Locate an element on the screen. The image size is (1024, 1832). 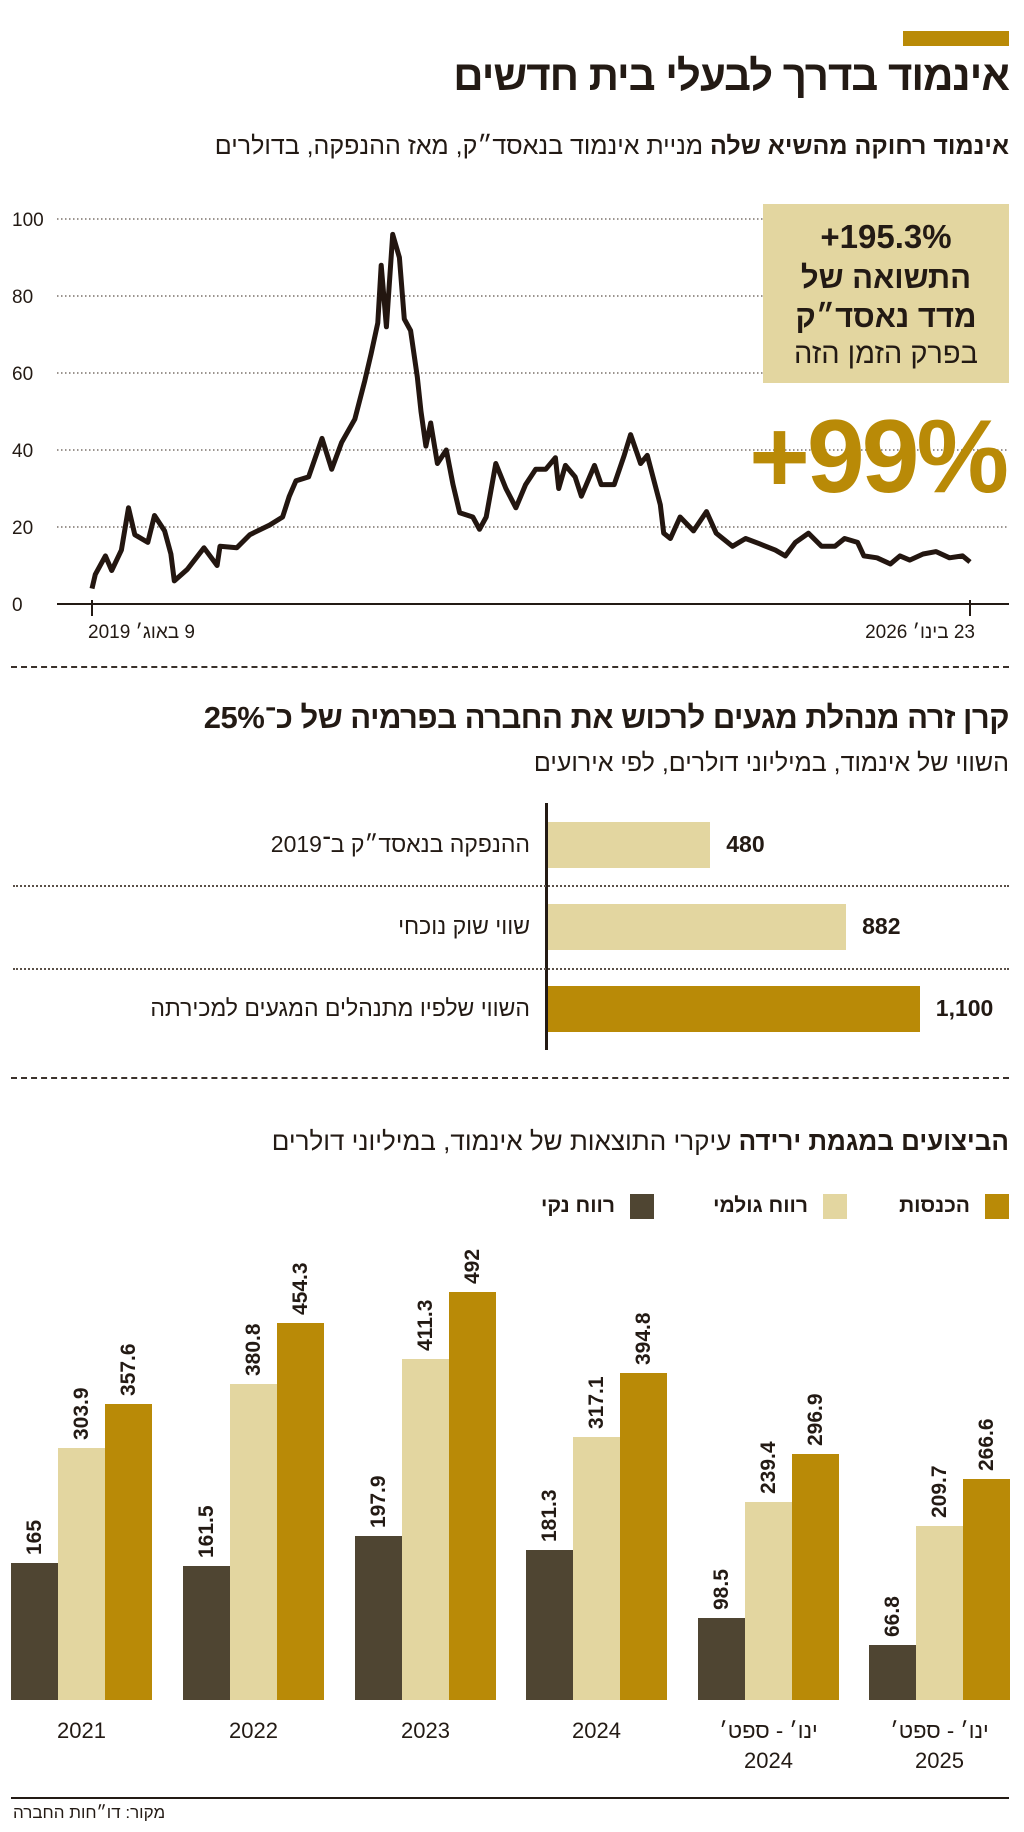
bar-value-label: 492 is located at coordinates (472, 1267).